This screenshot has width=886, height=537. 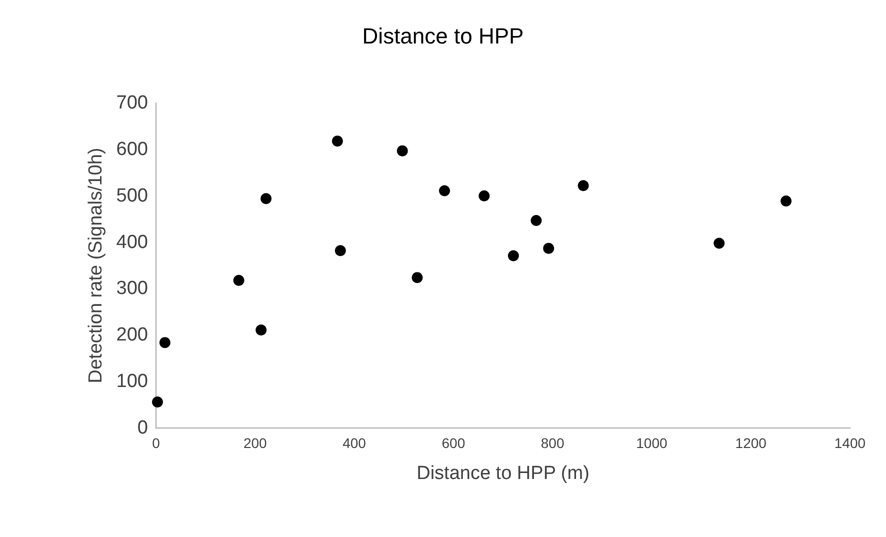 What do you see at coordinates (132, 149) in the screenshot?
I see `y-tick-label: 600` at bounding box center [132, 149].